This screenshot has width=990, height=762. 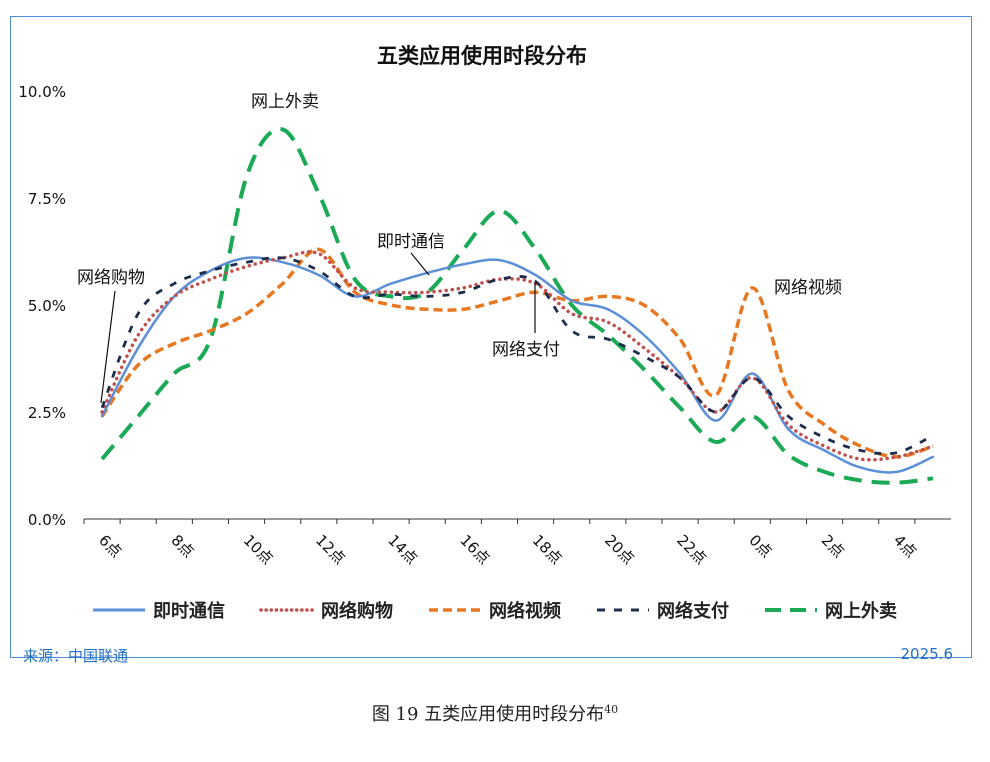 What do you see at coordinates (110, 546) in the screenshot?
I see `x-tick-label: 6点` at bounding box center [110, 546].